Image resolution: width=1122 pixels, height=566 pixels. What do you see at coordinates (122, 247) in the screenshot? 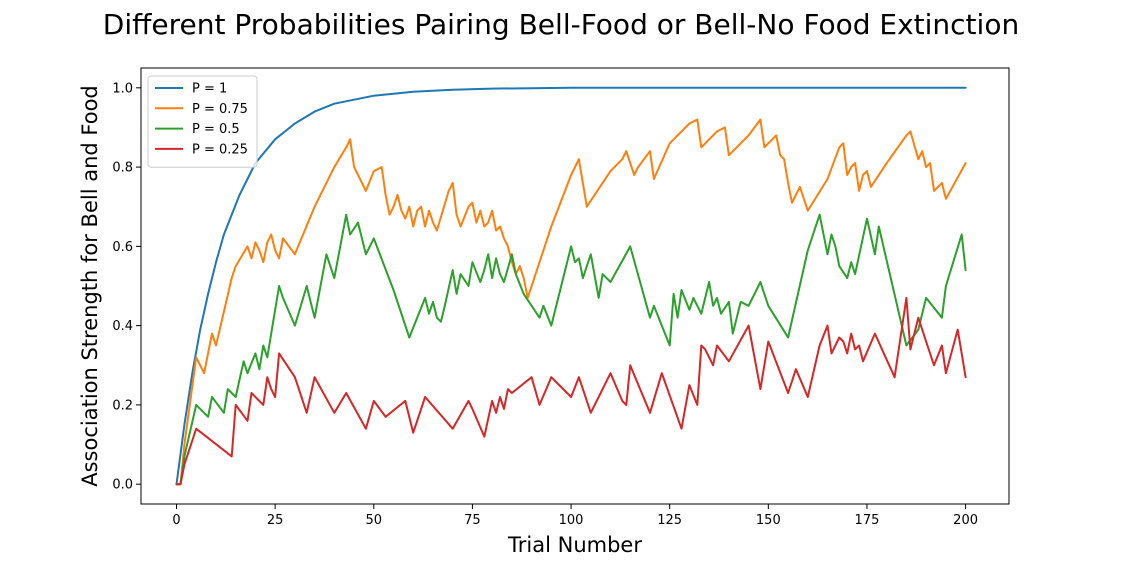
I see `y-tick-label: 0.6` at bounding box center [122, 247].